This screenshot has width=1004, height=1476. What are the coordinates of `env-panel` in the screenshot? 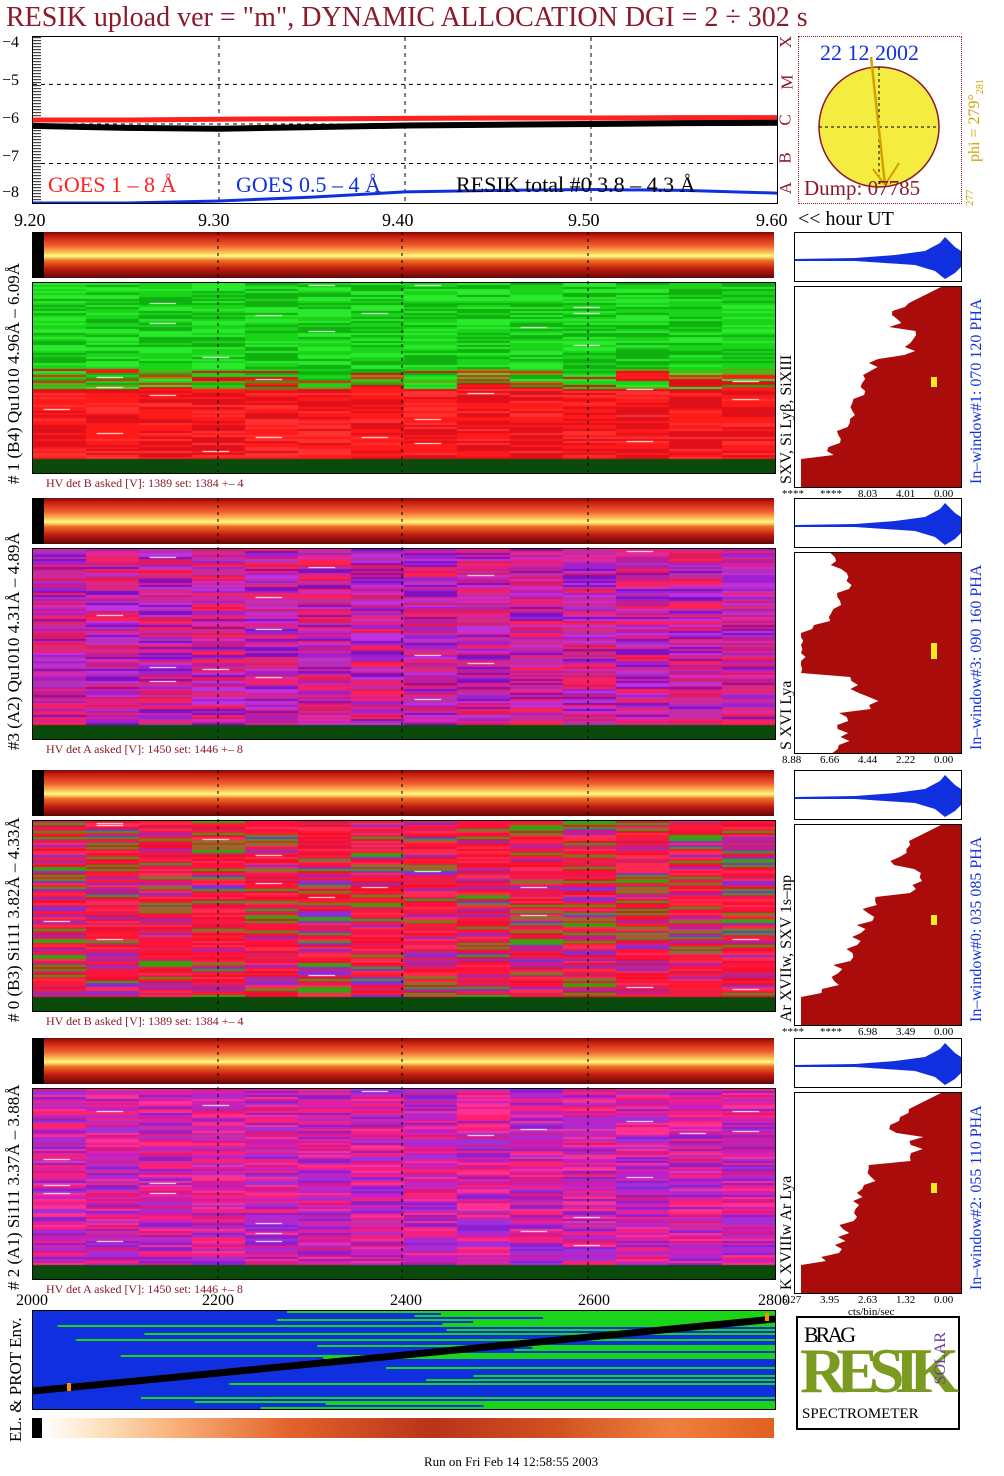 It's located at (404, 1360).